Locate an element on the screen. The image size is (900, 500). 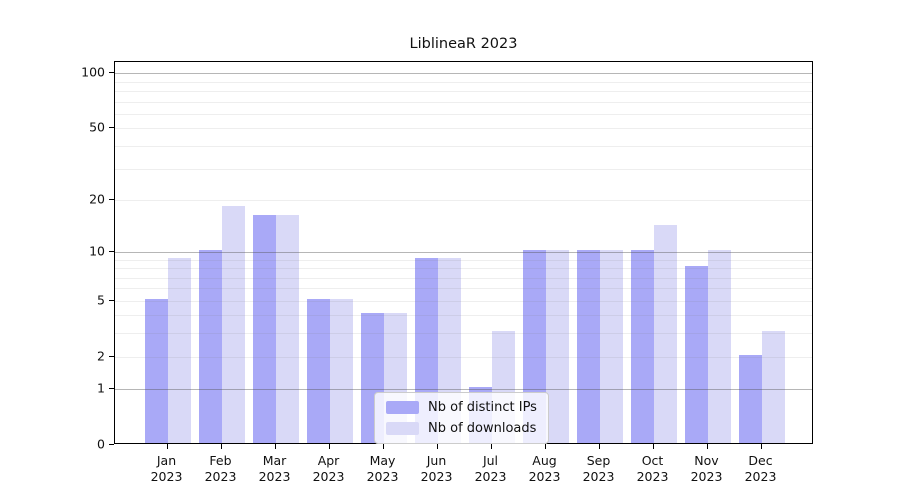
y-axis-tick-label-1: 1 is located at coordinates (101, 388).